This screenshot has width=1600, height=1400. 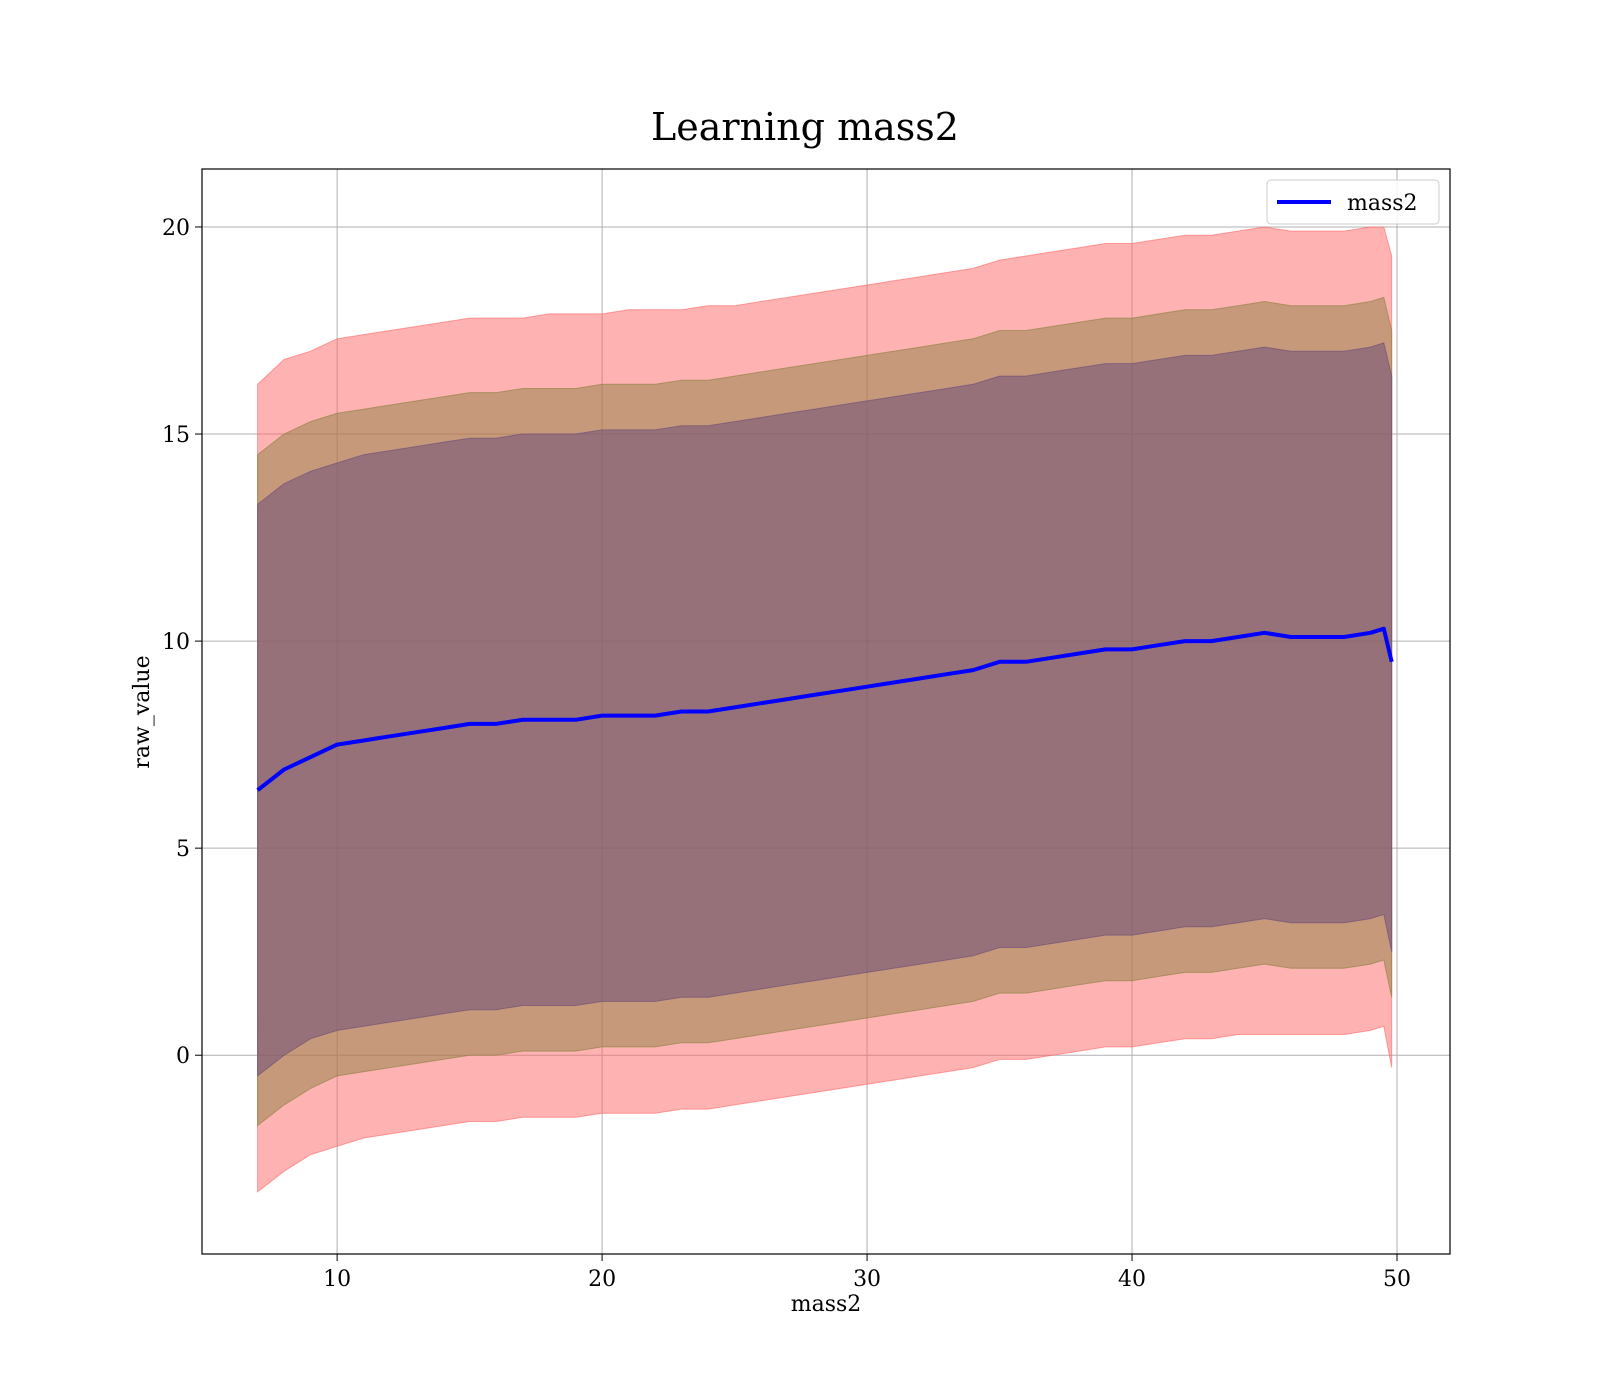 What do you see at coordinates (142, 711) in the screenshot?
I see `y-axis-label: raw_value` at bounding box center [142, 711].